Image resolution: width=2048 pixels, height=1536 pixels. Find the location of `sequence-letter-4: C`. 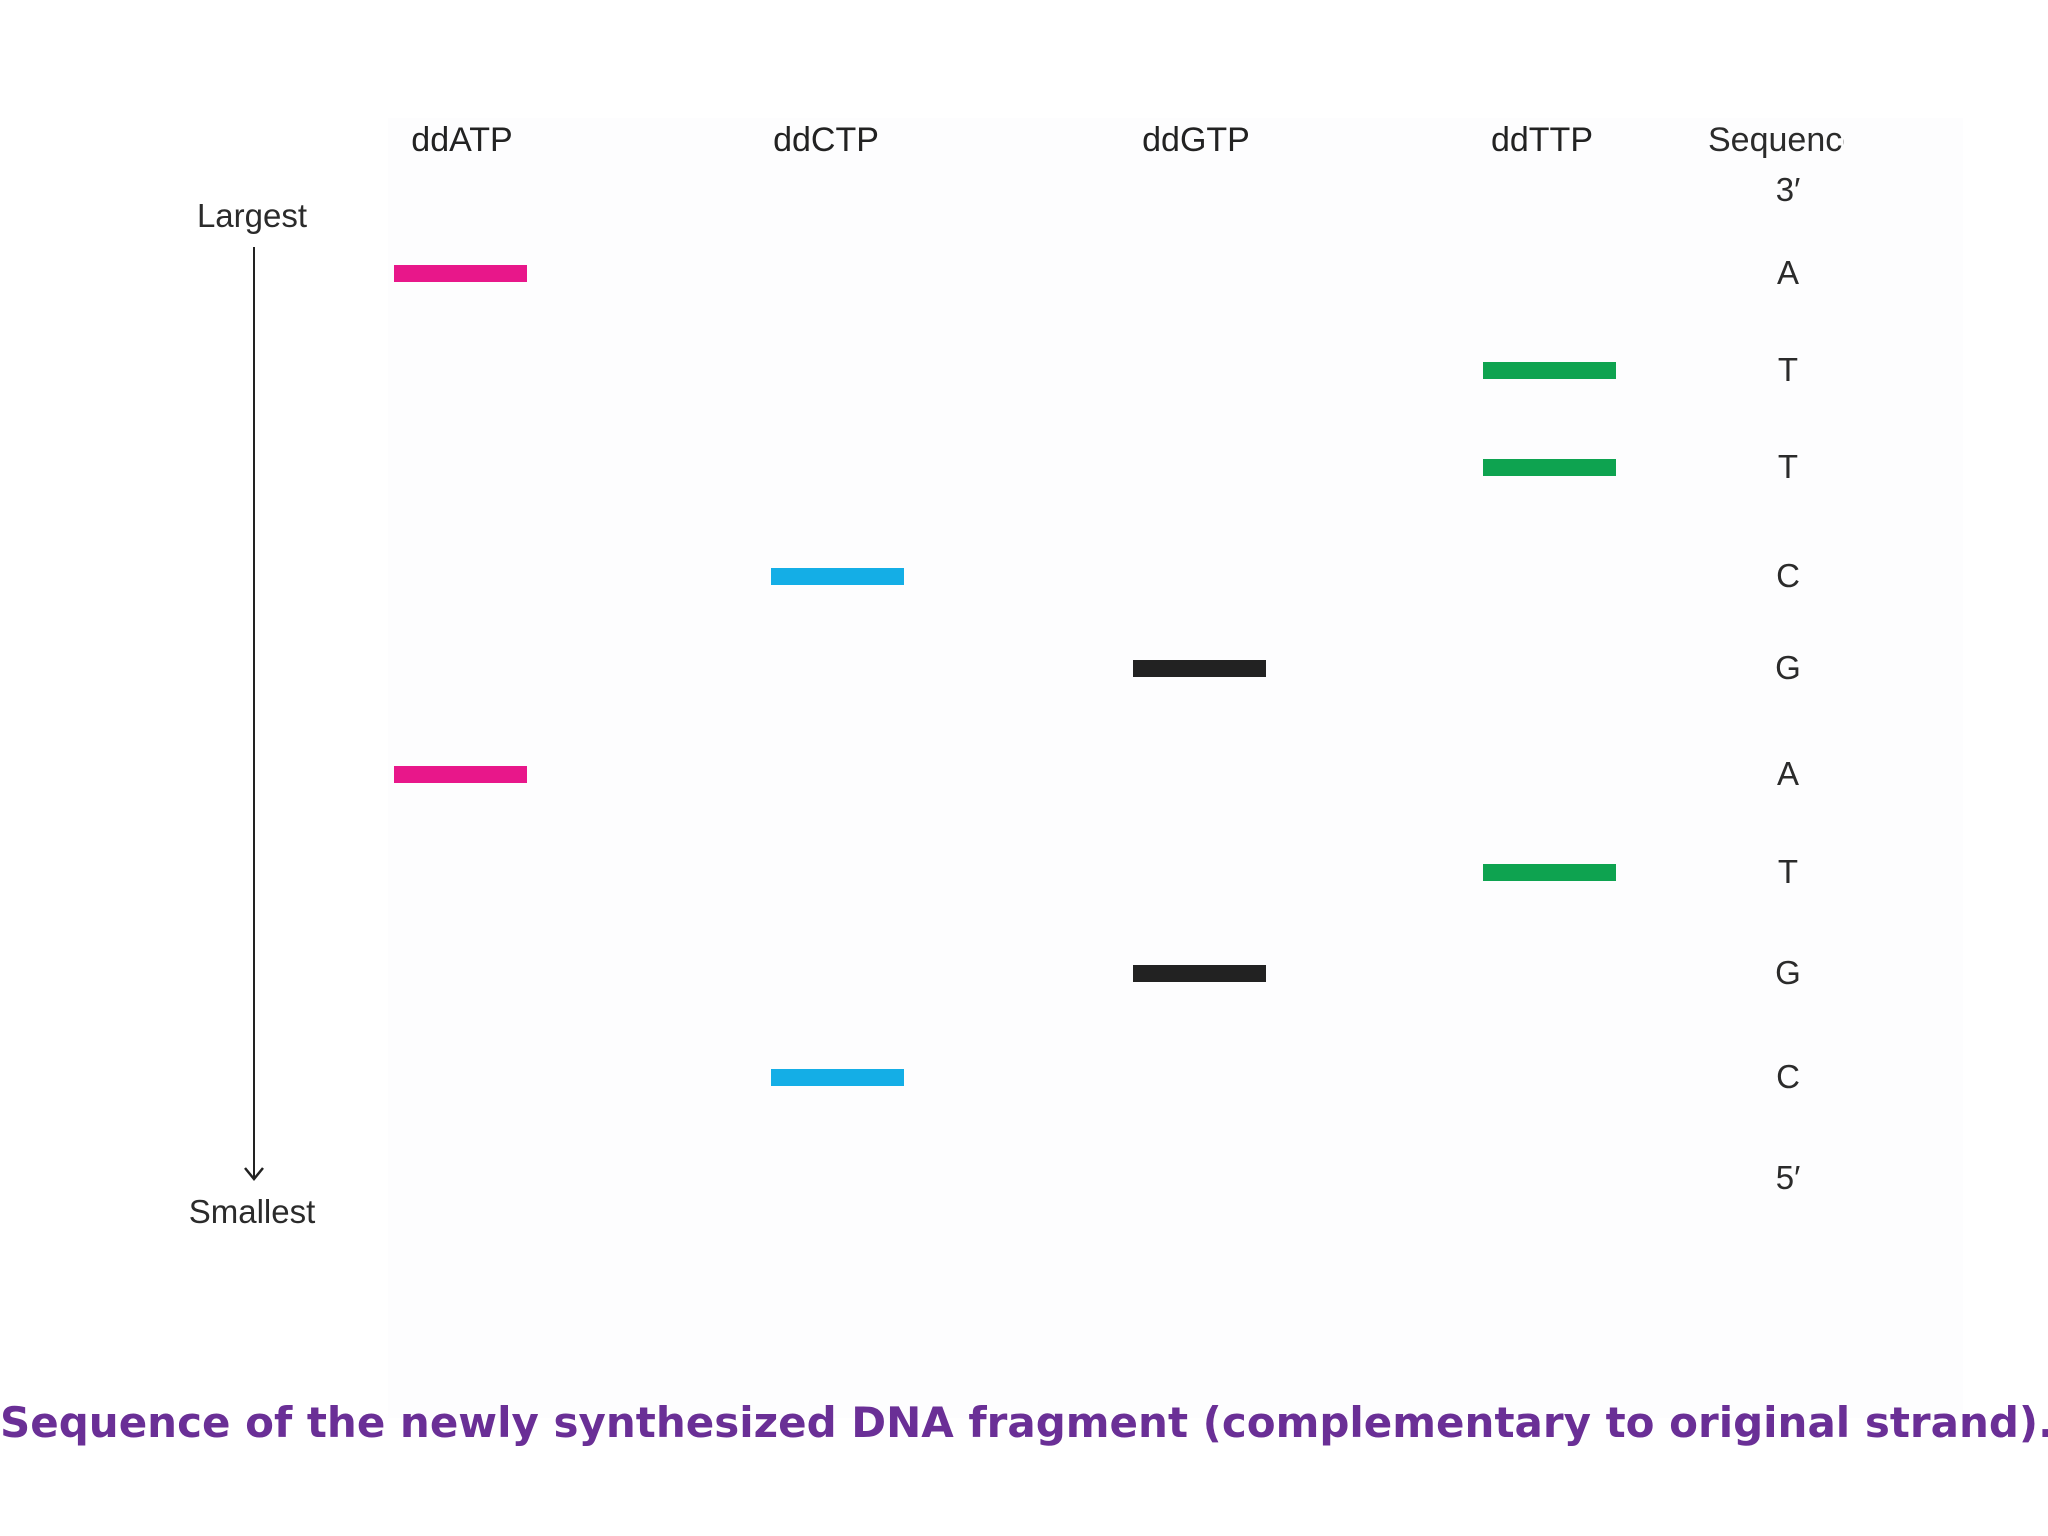

sequence-letter-4: C is located at coordinates (1788, 575).